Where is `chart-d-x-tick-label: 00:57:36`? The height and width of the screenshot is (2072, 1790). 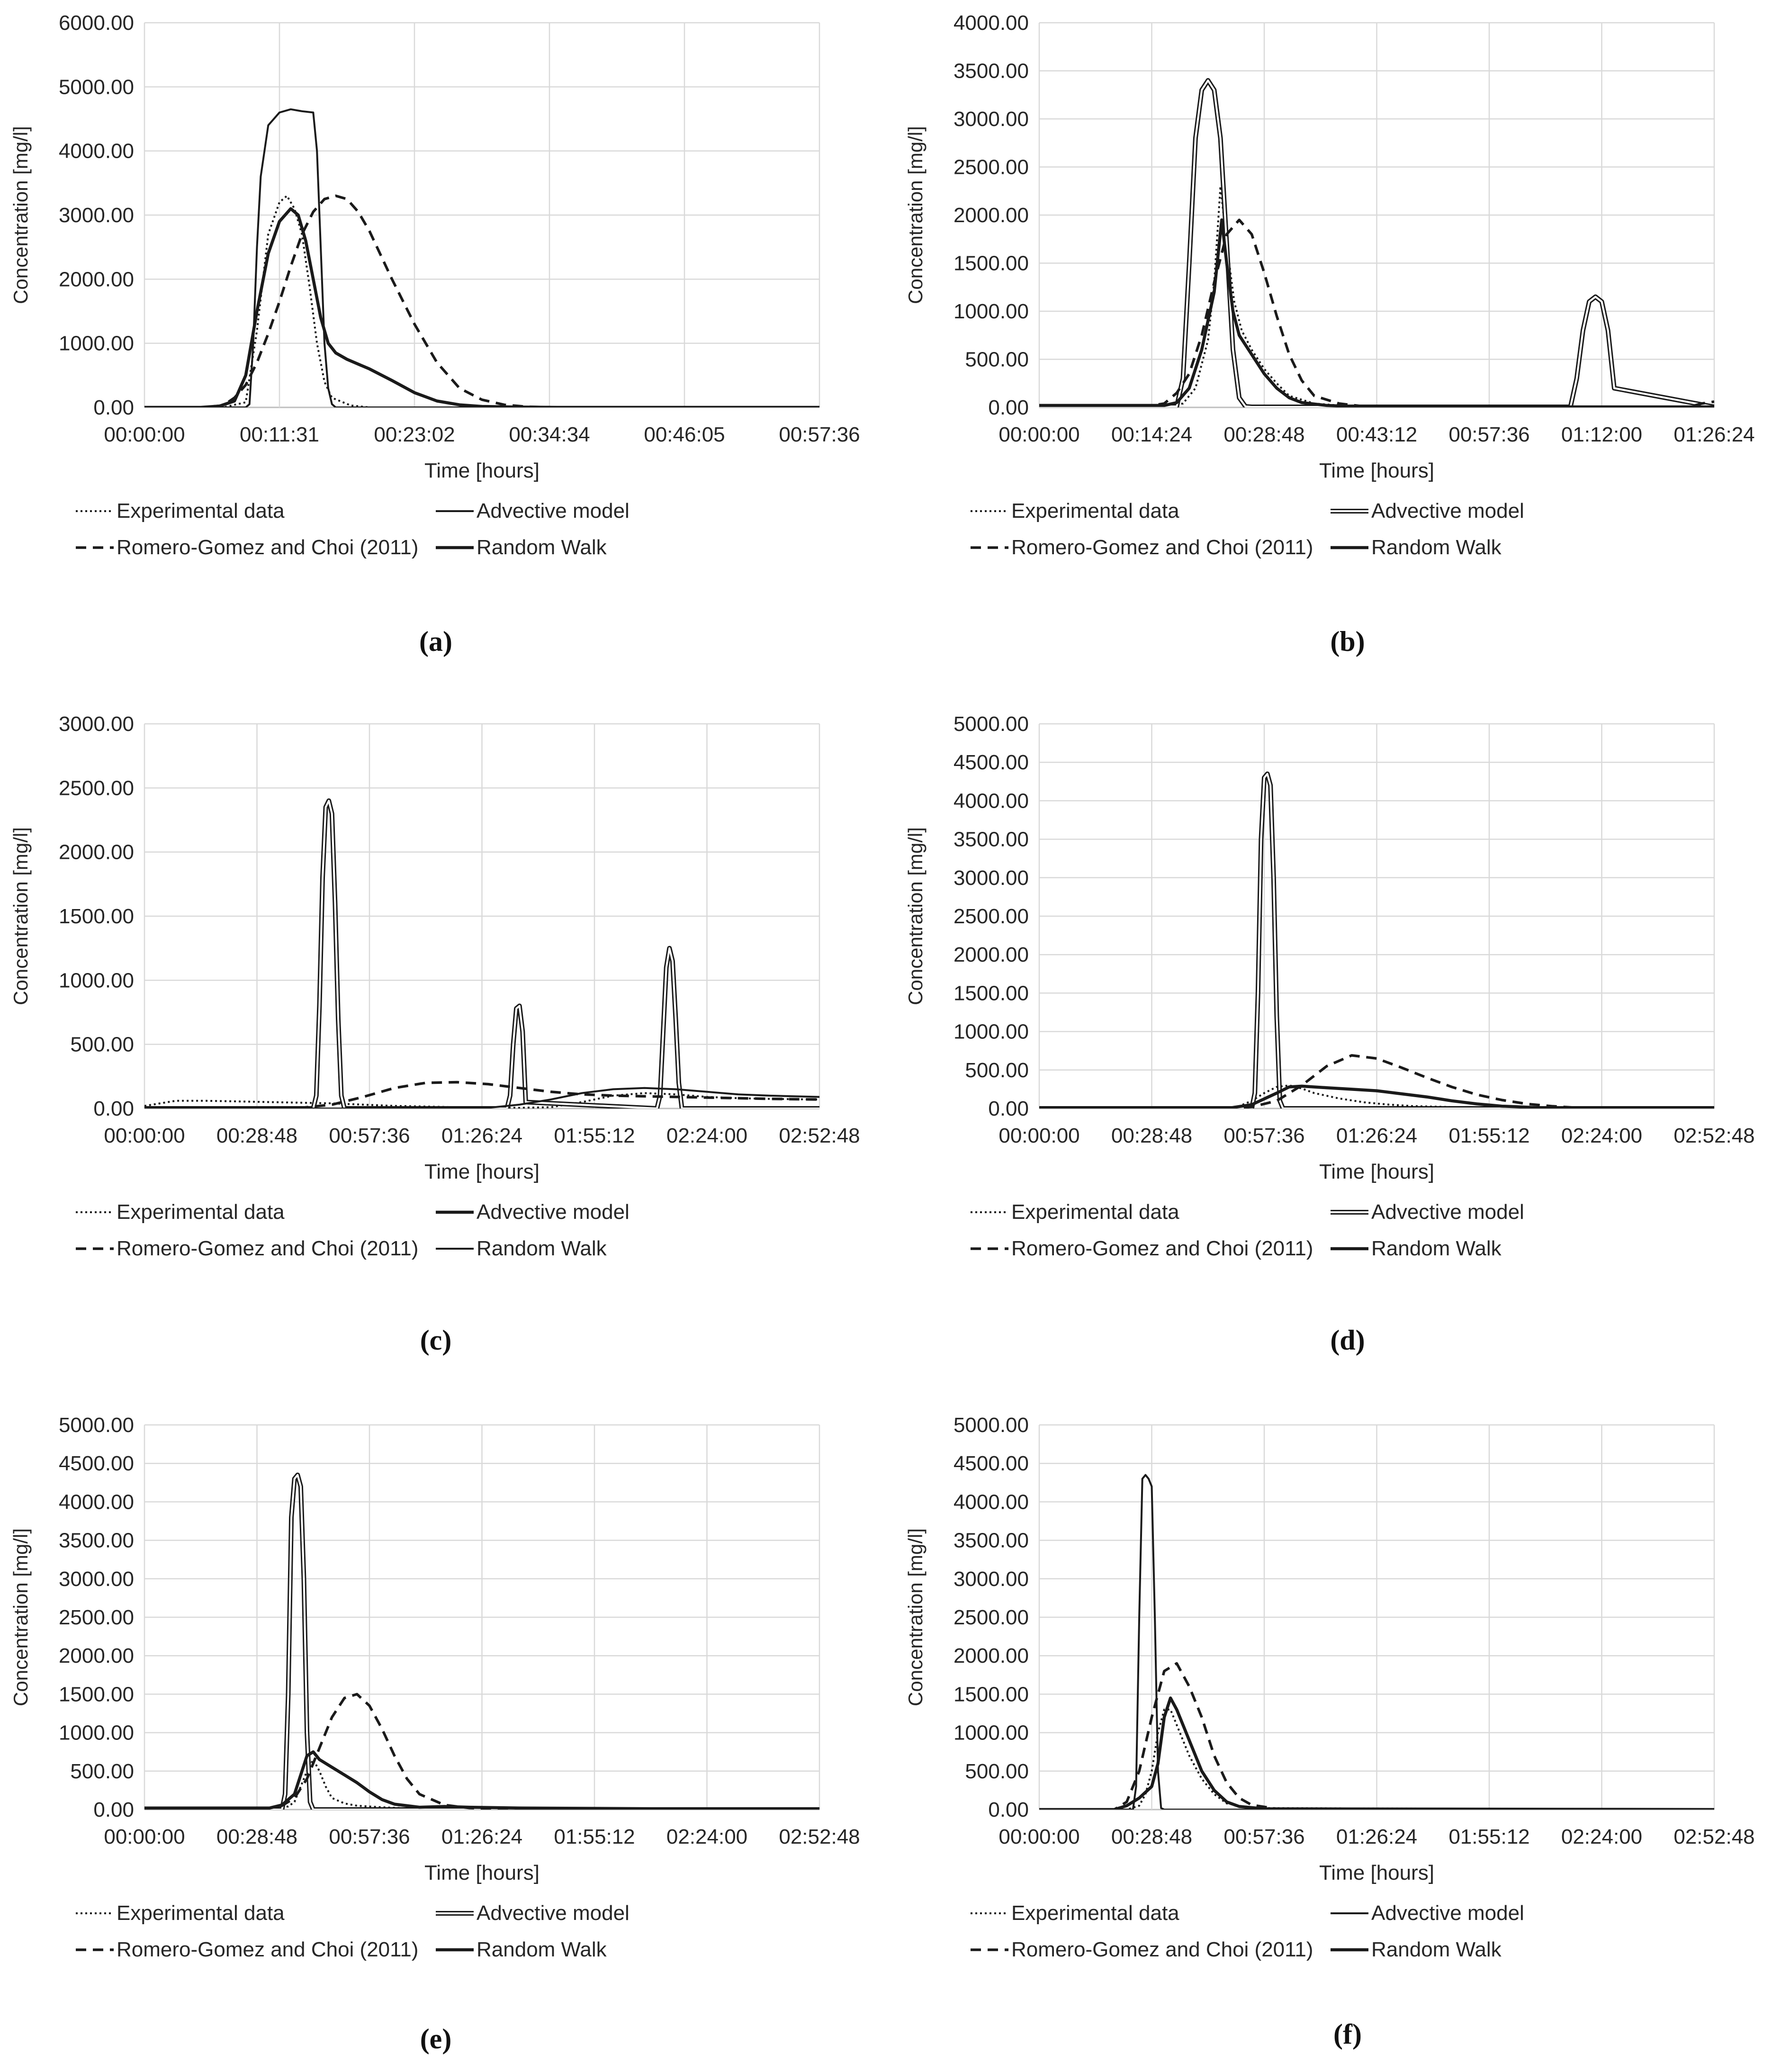 chart-d-x-tick-label: 00:57:36 is located at coordinates (1263, 1135).